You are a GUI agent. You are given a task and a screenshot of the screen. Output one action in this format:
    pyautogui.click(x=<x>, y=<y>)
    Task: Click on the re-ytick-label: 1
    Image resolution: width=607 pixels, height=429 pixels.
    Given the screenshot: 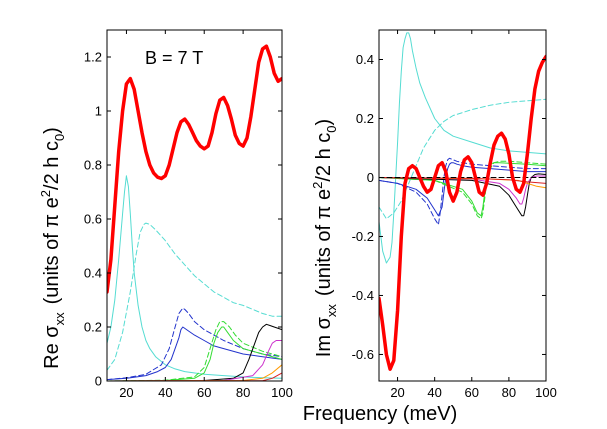 What is the action you would take?
    pyautogui.click(x=98, y=111)
    